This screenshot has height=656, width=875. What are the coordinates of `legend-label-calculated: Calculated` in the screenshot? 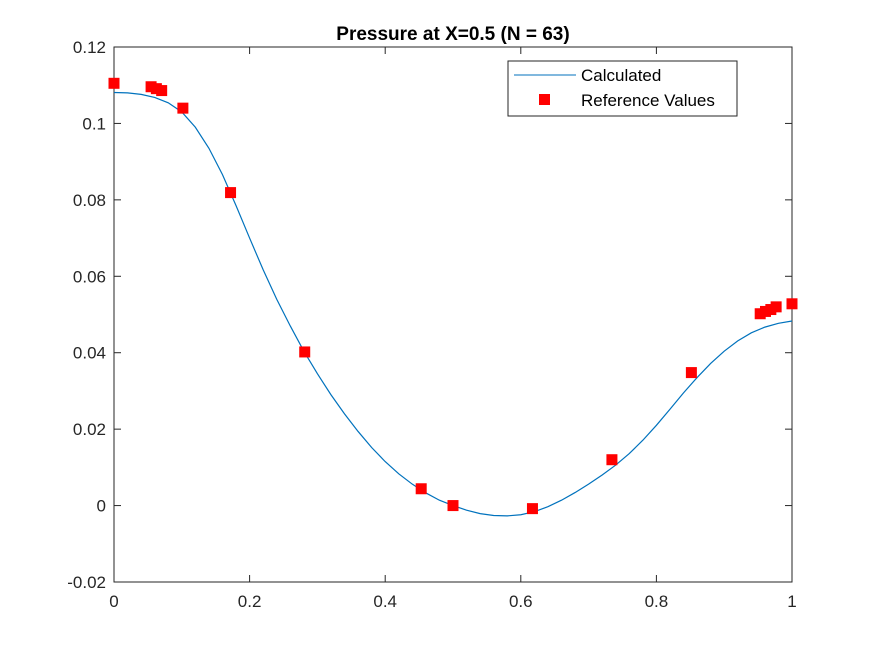 It's located at (621, 75).